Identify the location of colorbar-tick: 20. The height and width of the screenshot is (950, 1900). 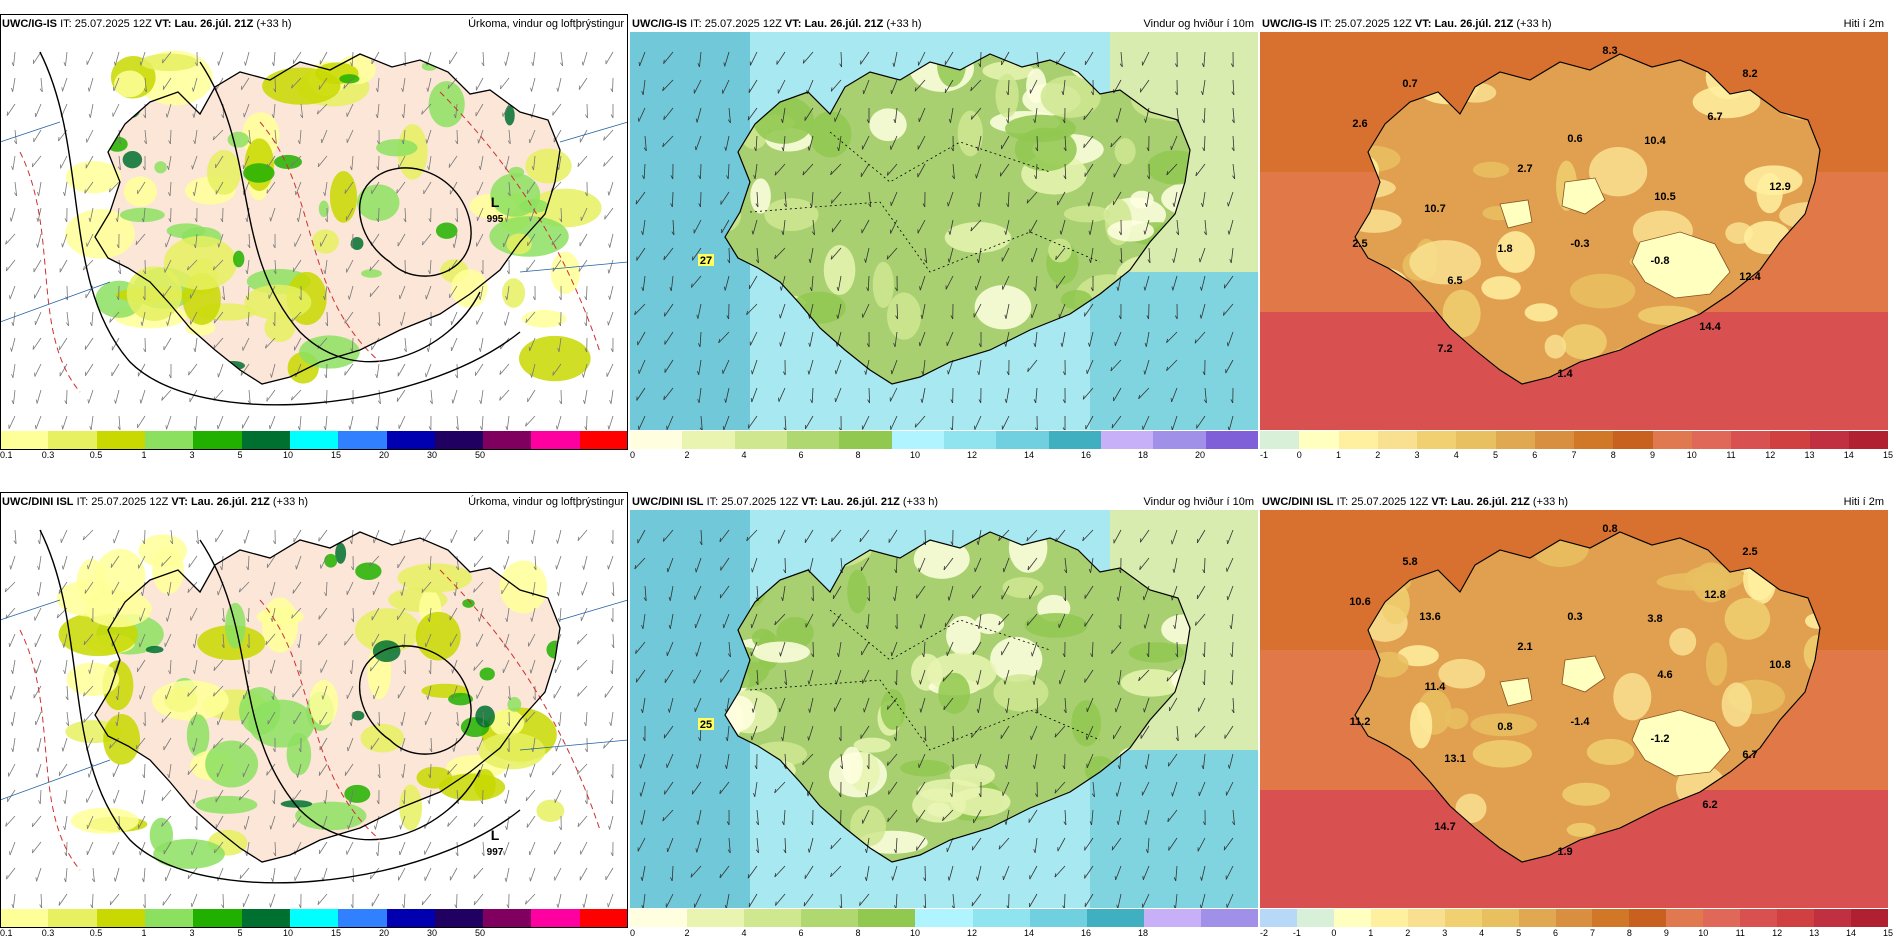
(384, 933).